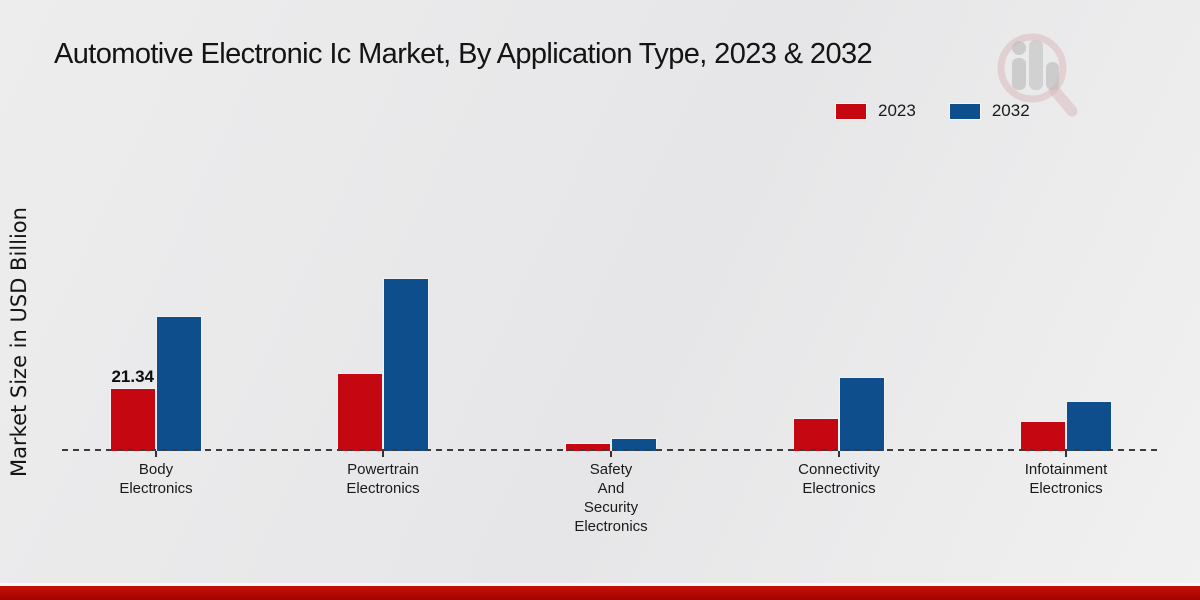 Image resolution: width=1200 pixels, height=600 pixels. Describe the element at coordinates (1037, 75) in the screenshot. I see `market-research-future-logo-icon` at that location.